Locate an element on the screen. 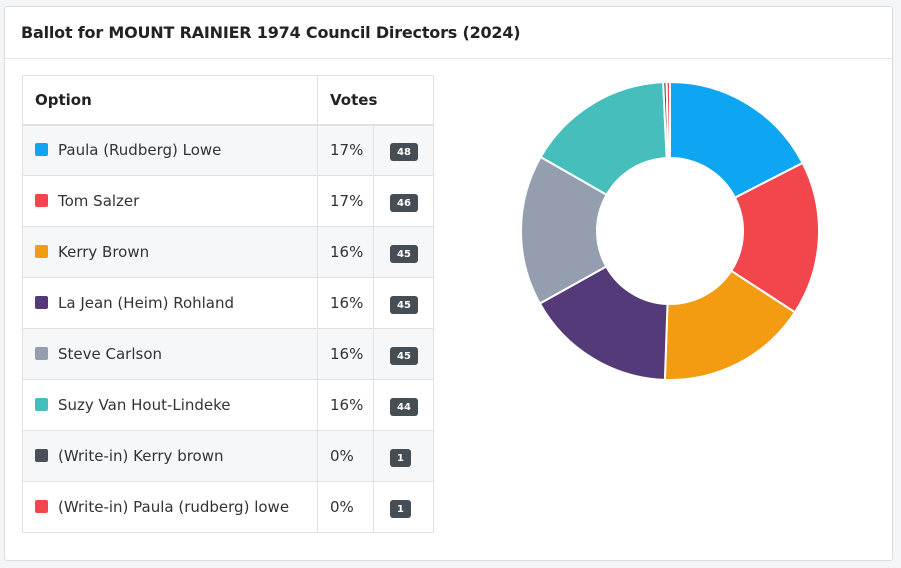 The image size is (901, 568). vote-count-cell: 44 is located at coordinates (403, 405).